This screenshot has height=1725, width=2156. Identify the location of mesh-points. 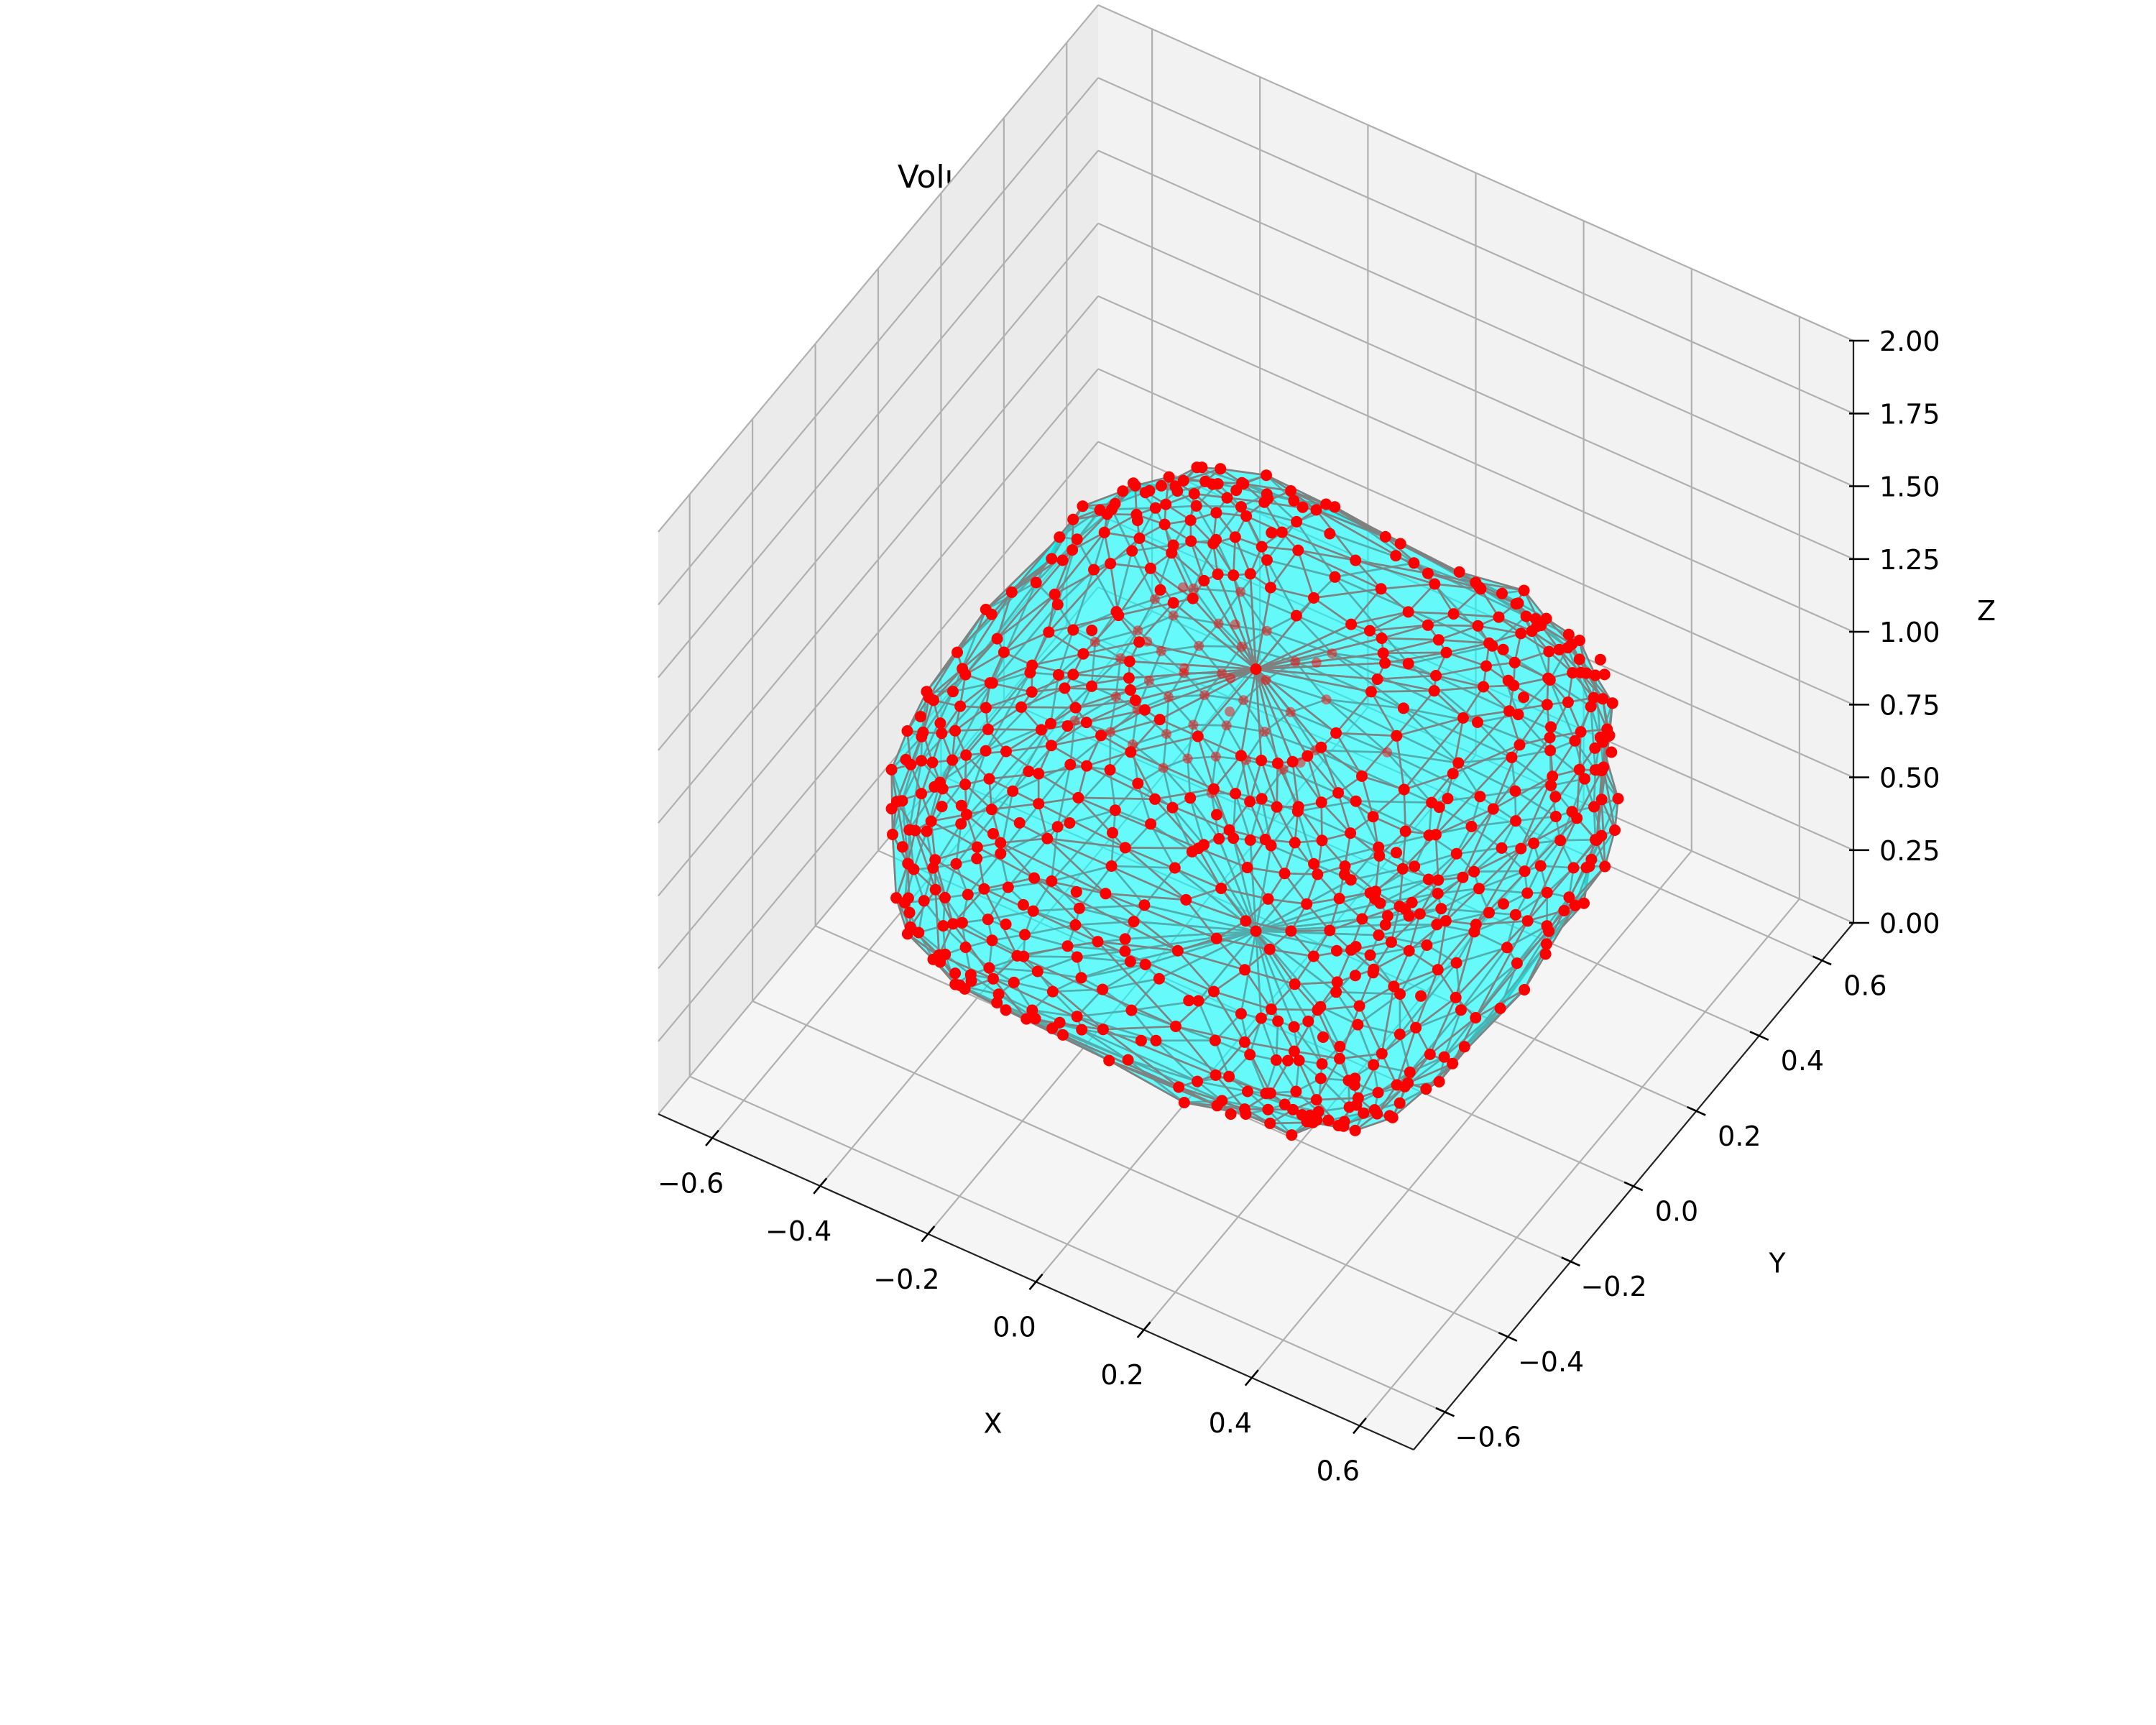
(1254, 801).